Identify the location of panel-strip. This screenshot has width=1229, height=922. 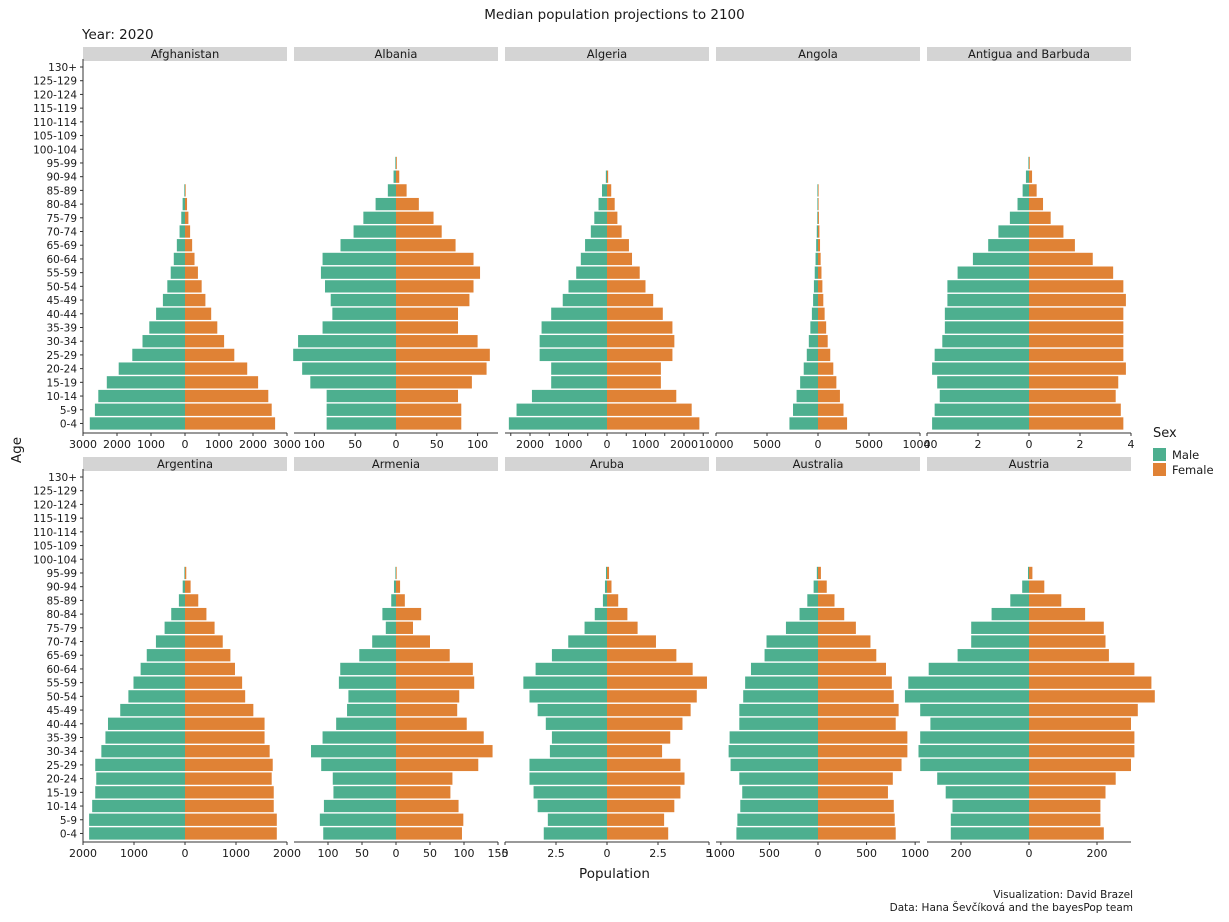
(607, 54).